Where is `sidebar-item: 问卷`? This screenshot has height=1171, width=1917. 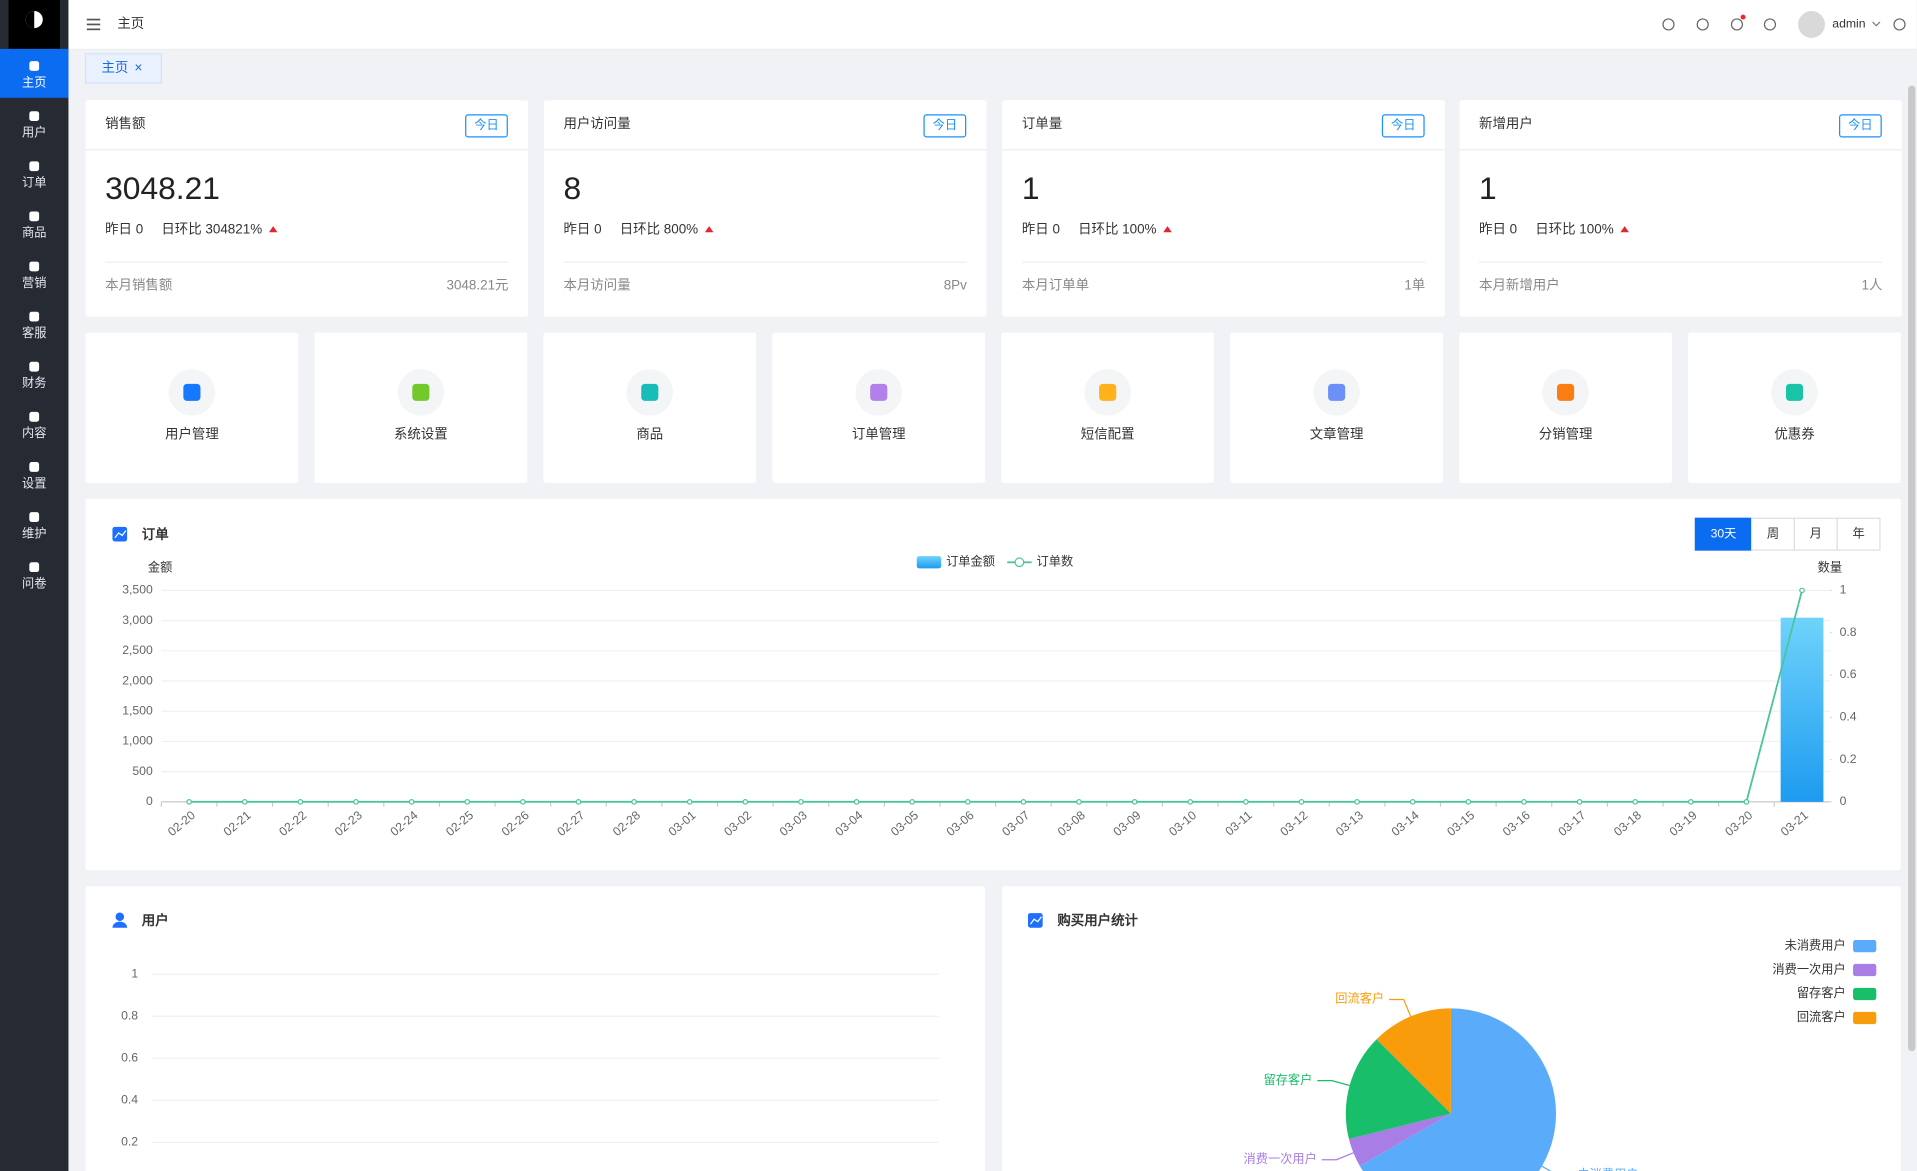
sidebar-item: 问卷 is located at coordinates (34, 583).